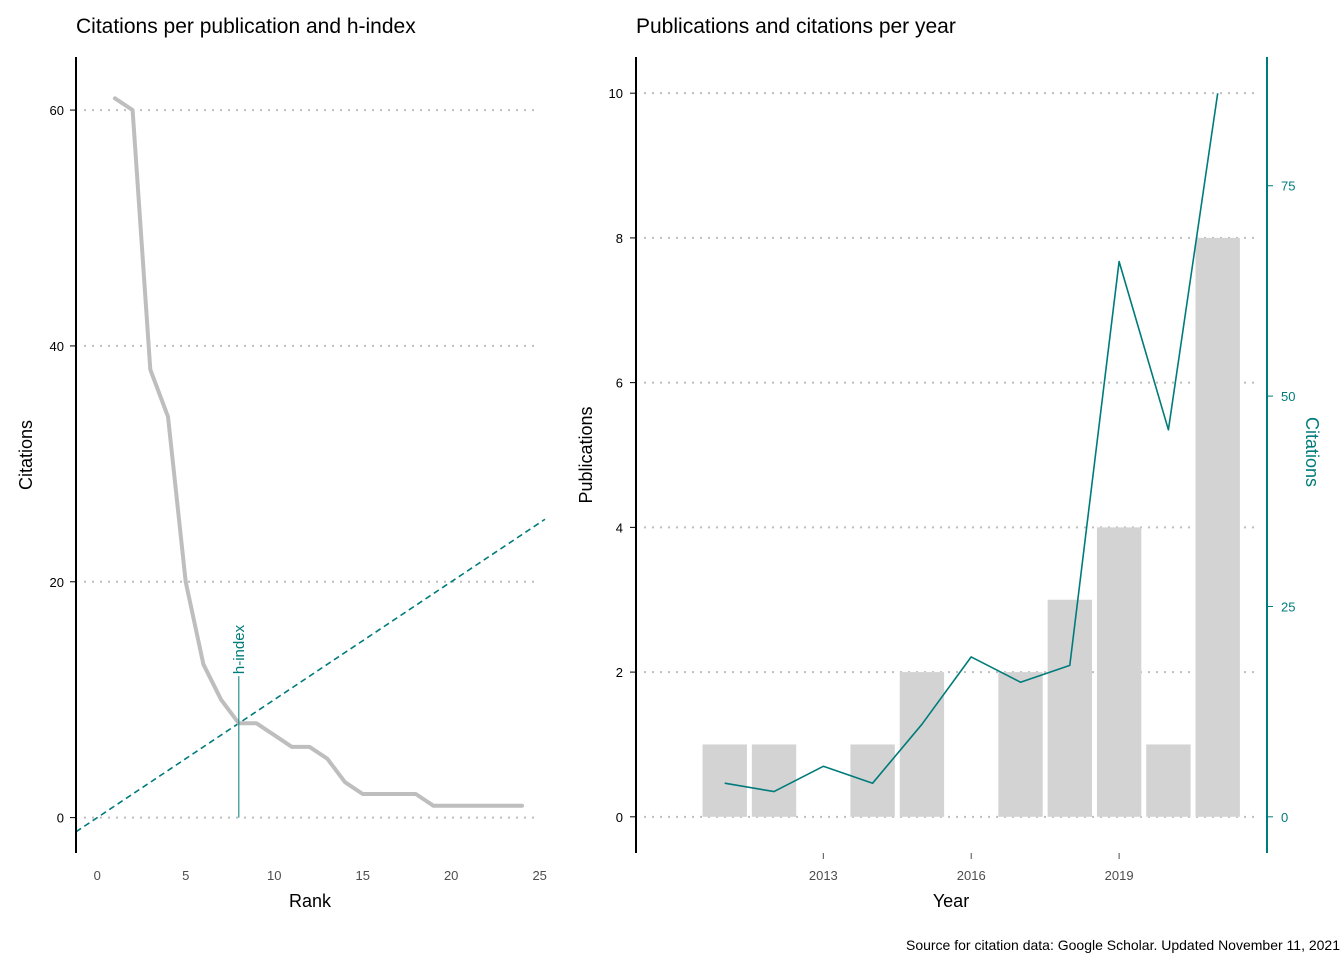 This screenshot has height=960, width=1344. I want to click on left-y-ticks: 0 20 40 60, so click(63, 464).